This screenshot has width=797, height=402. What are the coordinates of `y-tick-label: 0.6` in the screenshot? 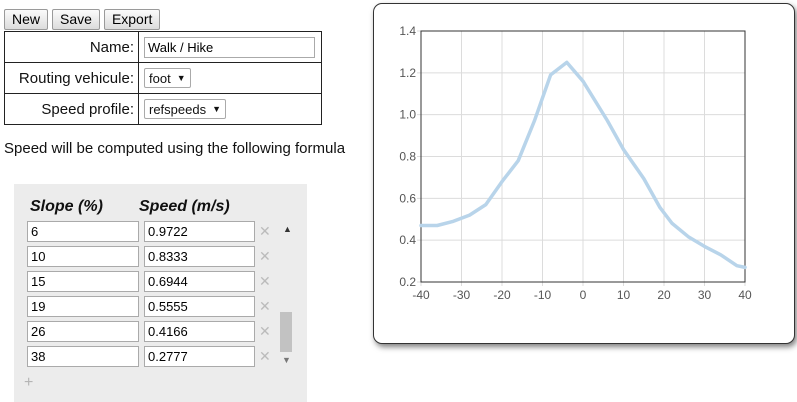 It's located at (407, 198).